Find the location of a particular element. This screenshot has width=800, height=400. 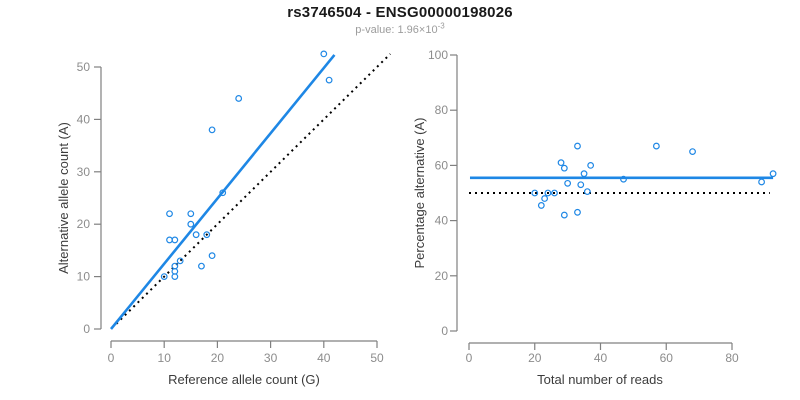

right-y-tick-label: 60 is located at coordinates (442, 165).